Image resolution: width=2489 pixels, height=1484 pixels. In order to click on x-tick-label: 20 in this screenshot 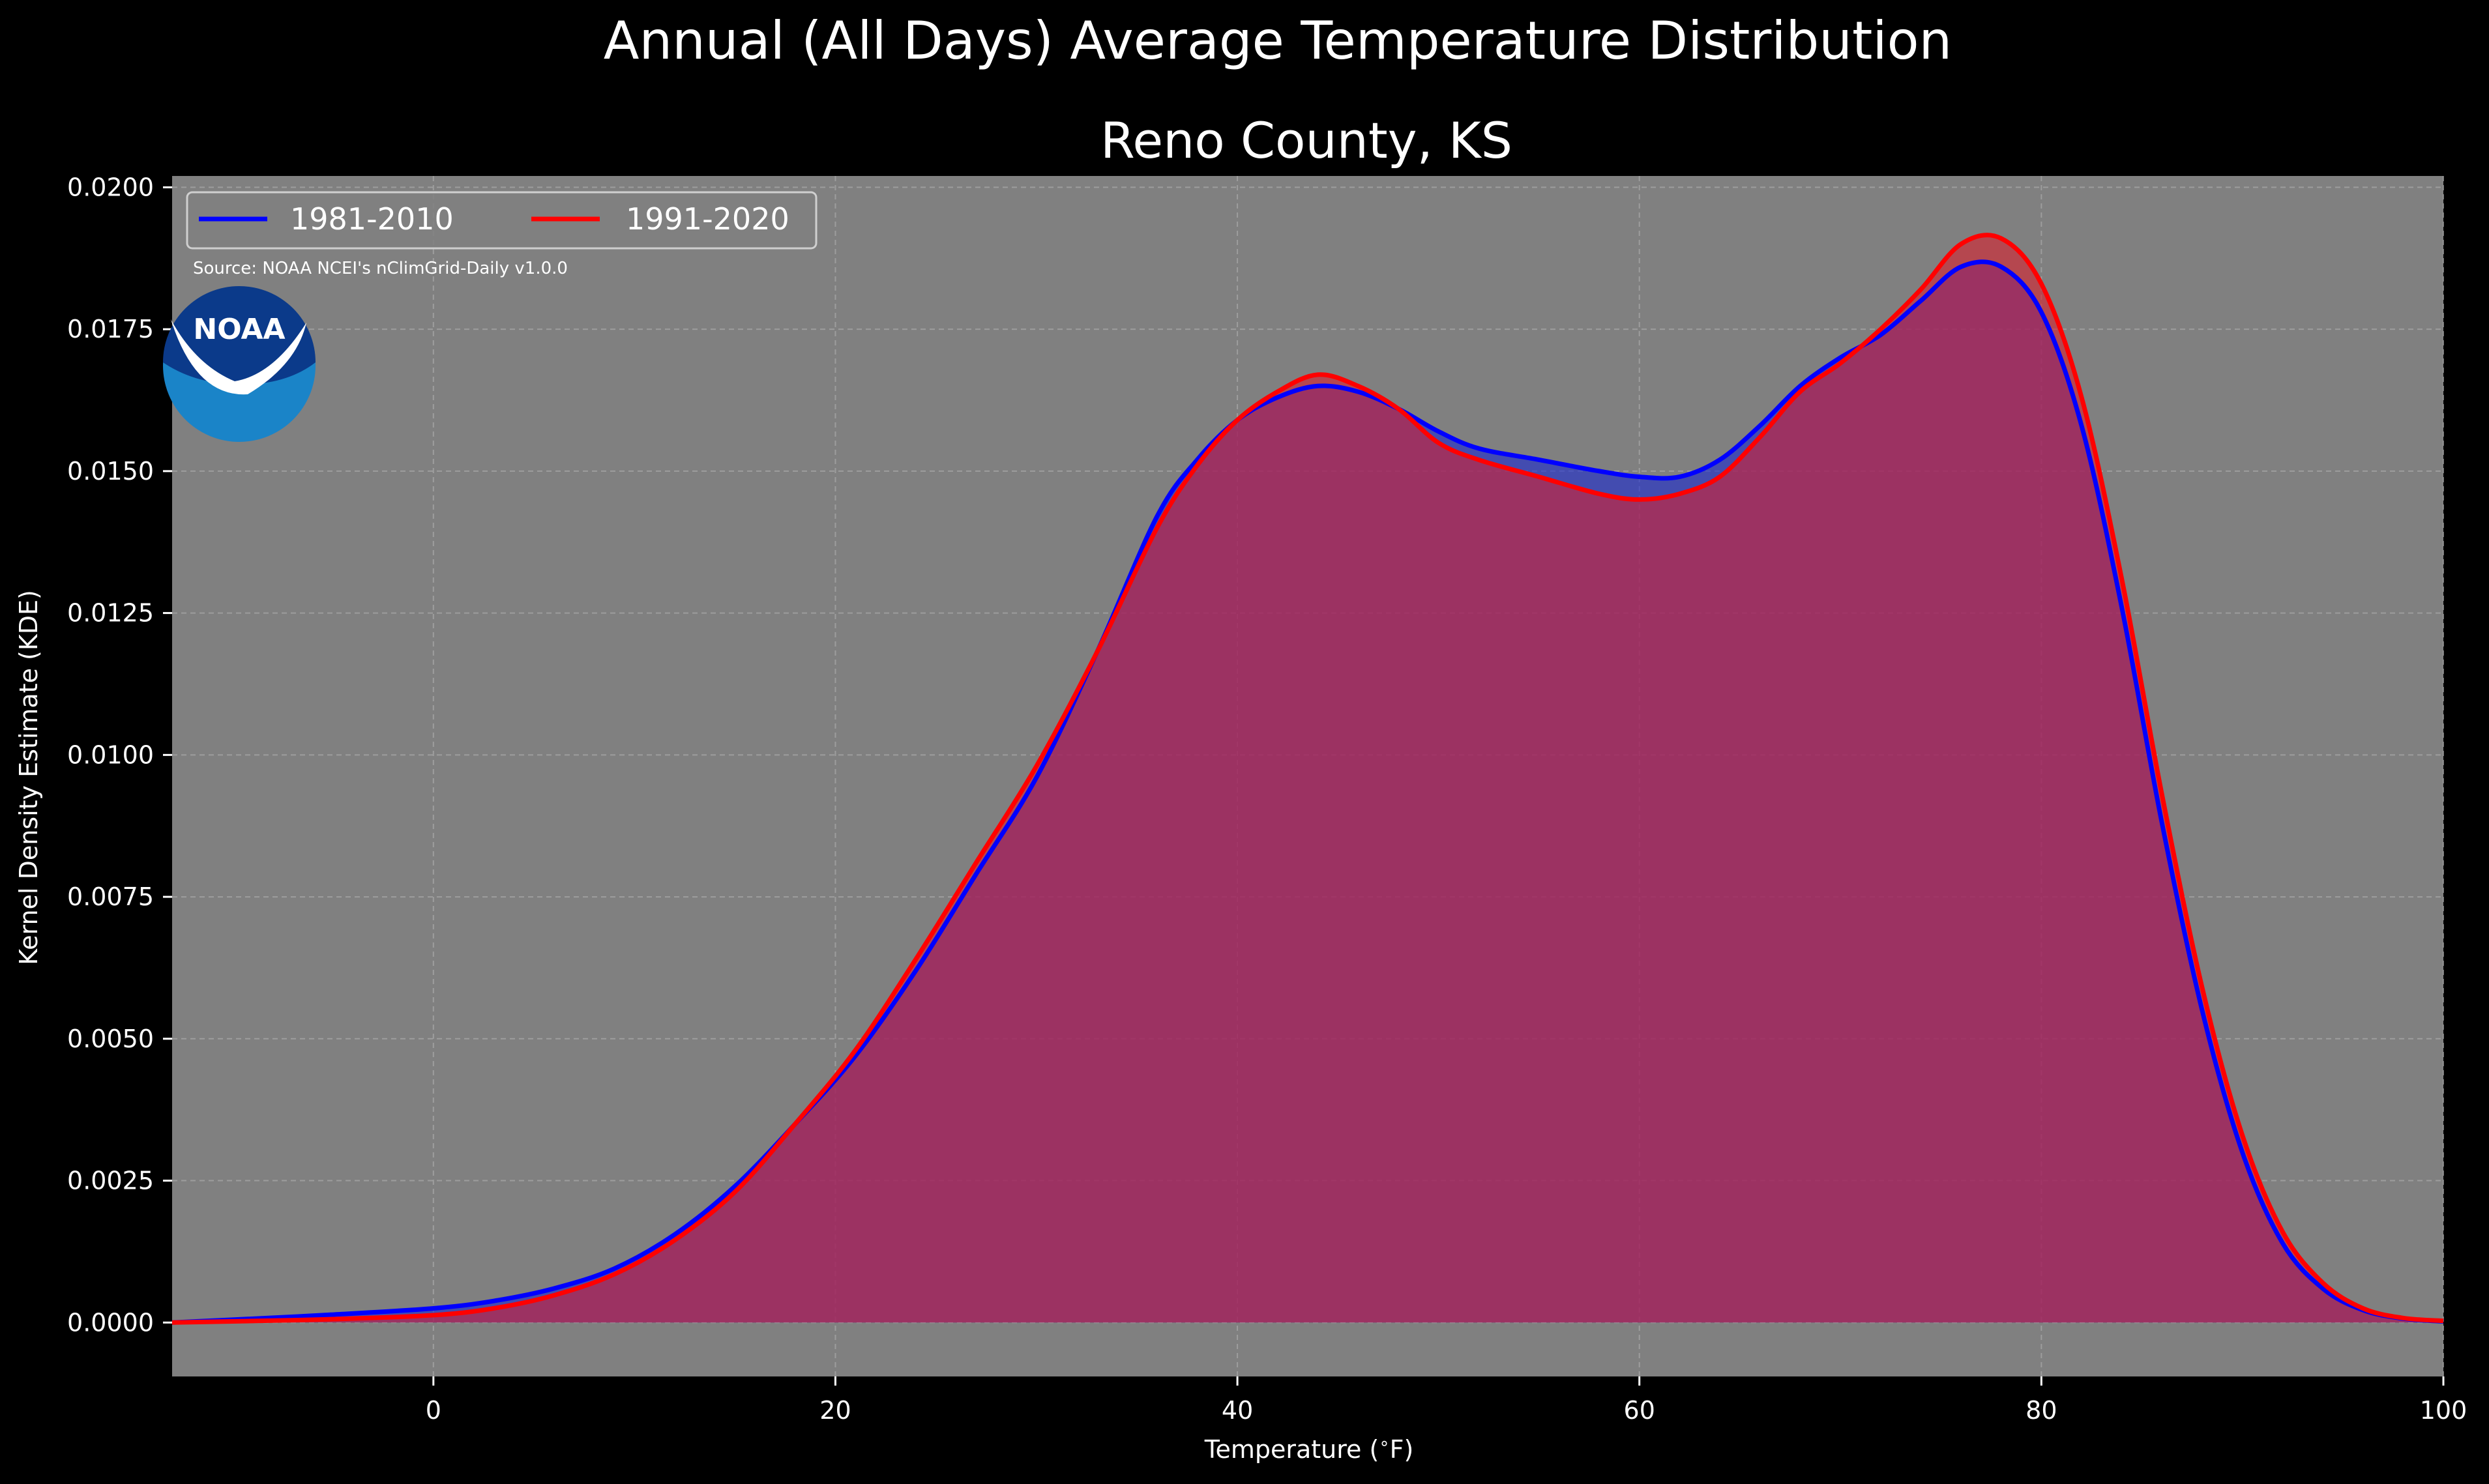, I will do `click(835, 1410)`.